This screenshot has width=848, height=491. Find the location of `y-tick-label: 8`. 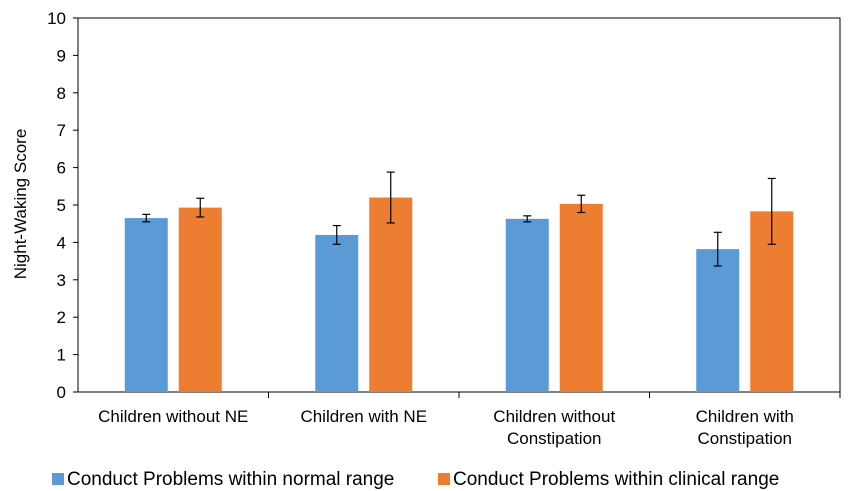

y-tick-label: 8 is located at coordinates (61, 93).